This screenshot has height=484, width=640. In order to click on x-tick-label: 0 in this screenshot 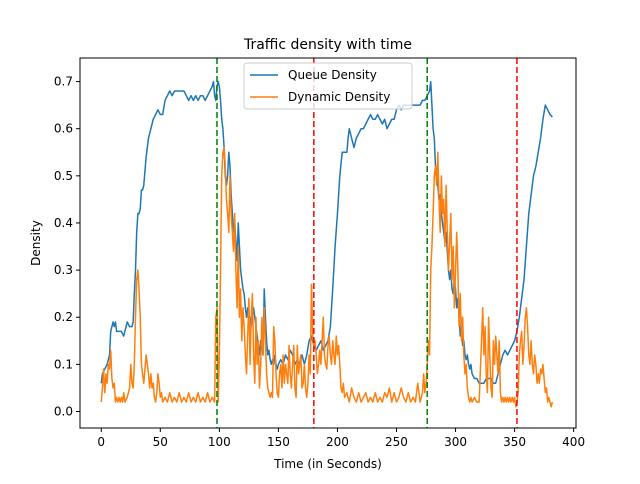, I will do `click(101, 442)`.